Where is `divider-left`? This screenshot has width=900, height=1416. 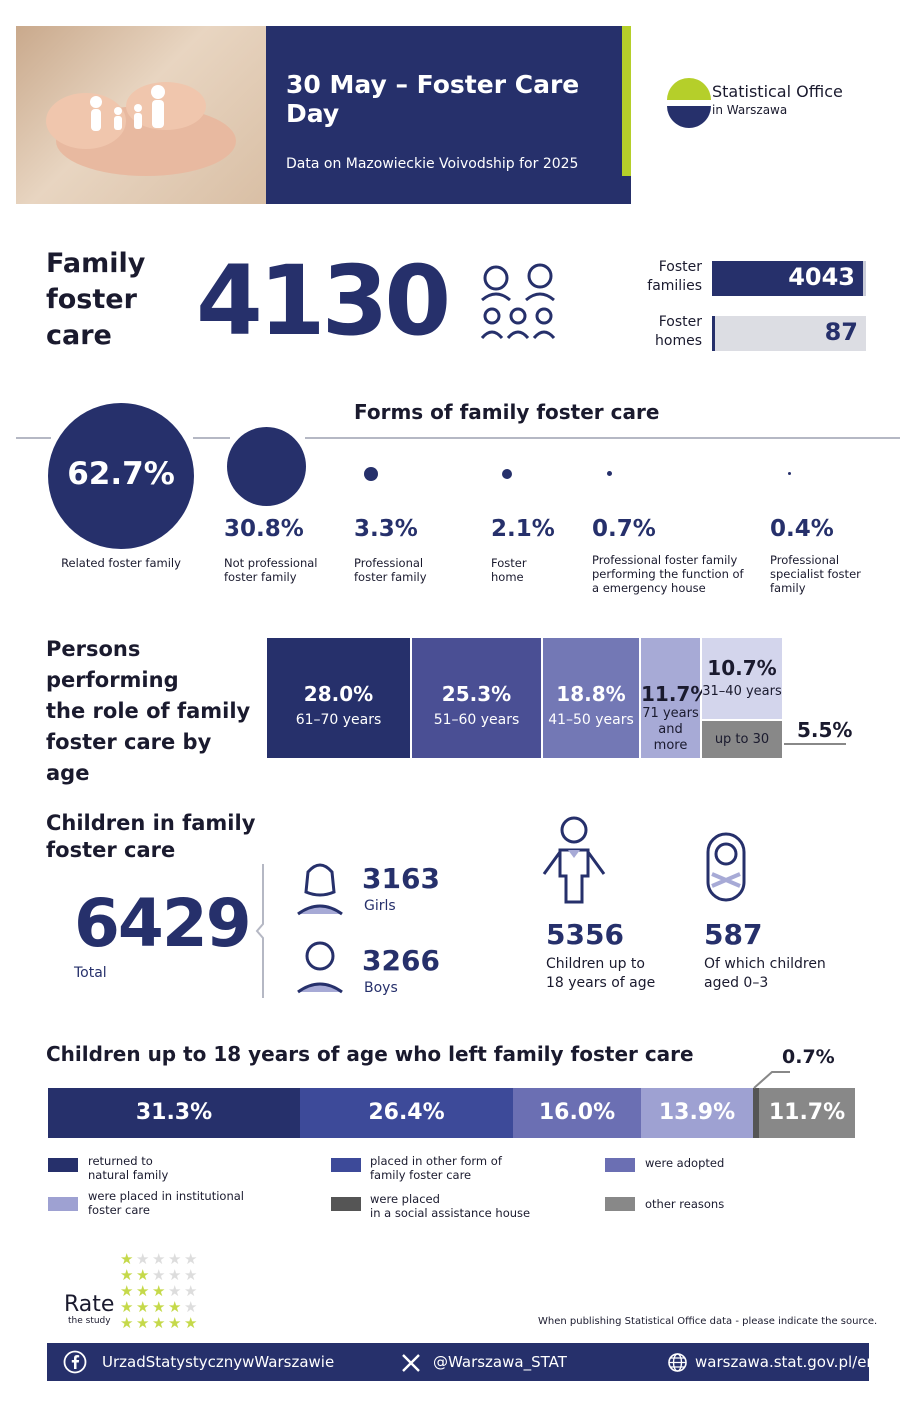 divider-left is located at coordinates (33, 438).